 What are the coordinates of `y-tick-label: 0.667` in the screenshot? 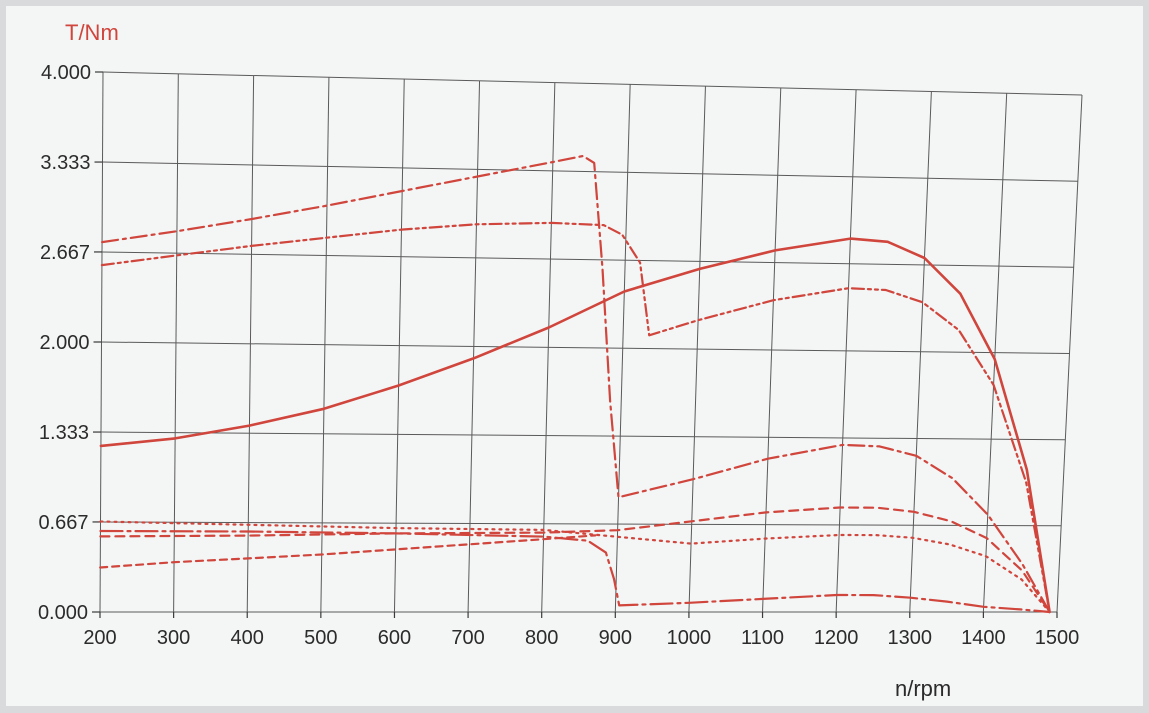 It's located at (63, 523).